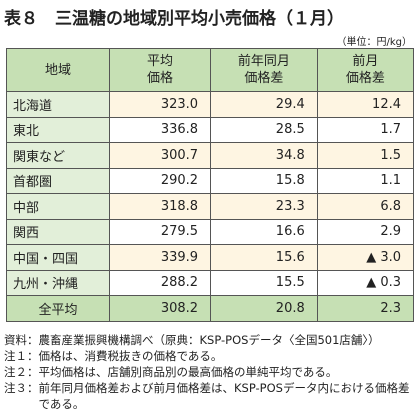  Describe the element at coordinates (130, 356) in the screenshot. I see `note-text: 価格は、消費税抜きの価格である。` at that location.